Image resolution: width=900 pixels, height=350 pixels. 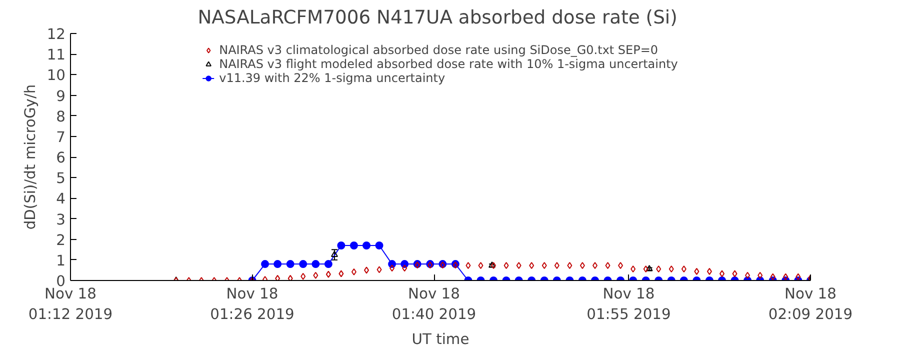 I want to click on y-tick-label: 9, so click(x=61, y=96).